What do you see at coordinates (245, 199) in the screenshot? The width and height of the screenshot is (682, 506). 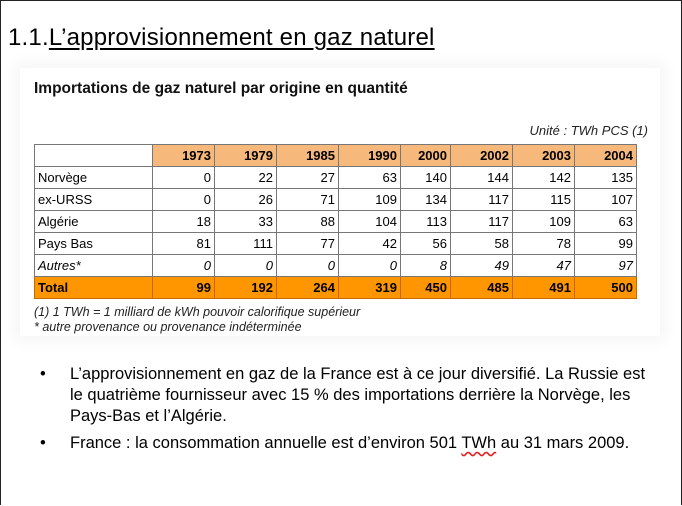 I see `table-cell: 26` at bounding box center [245, 199].